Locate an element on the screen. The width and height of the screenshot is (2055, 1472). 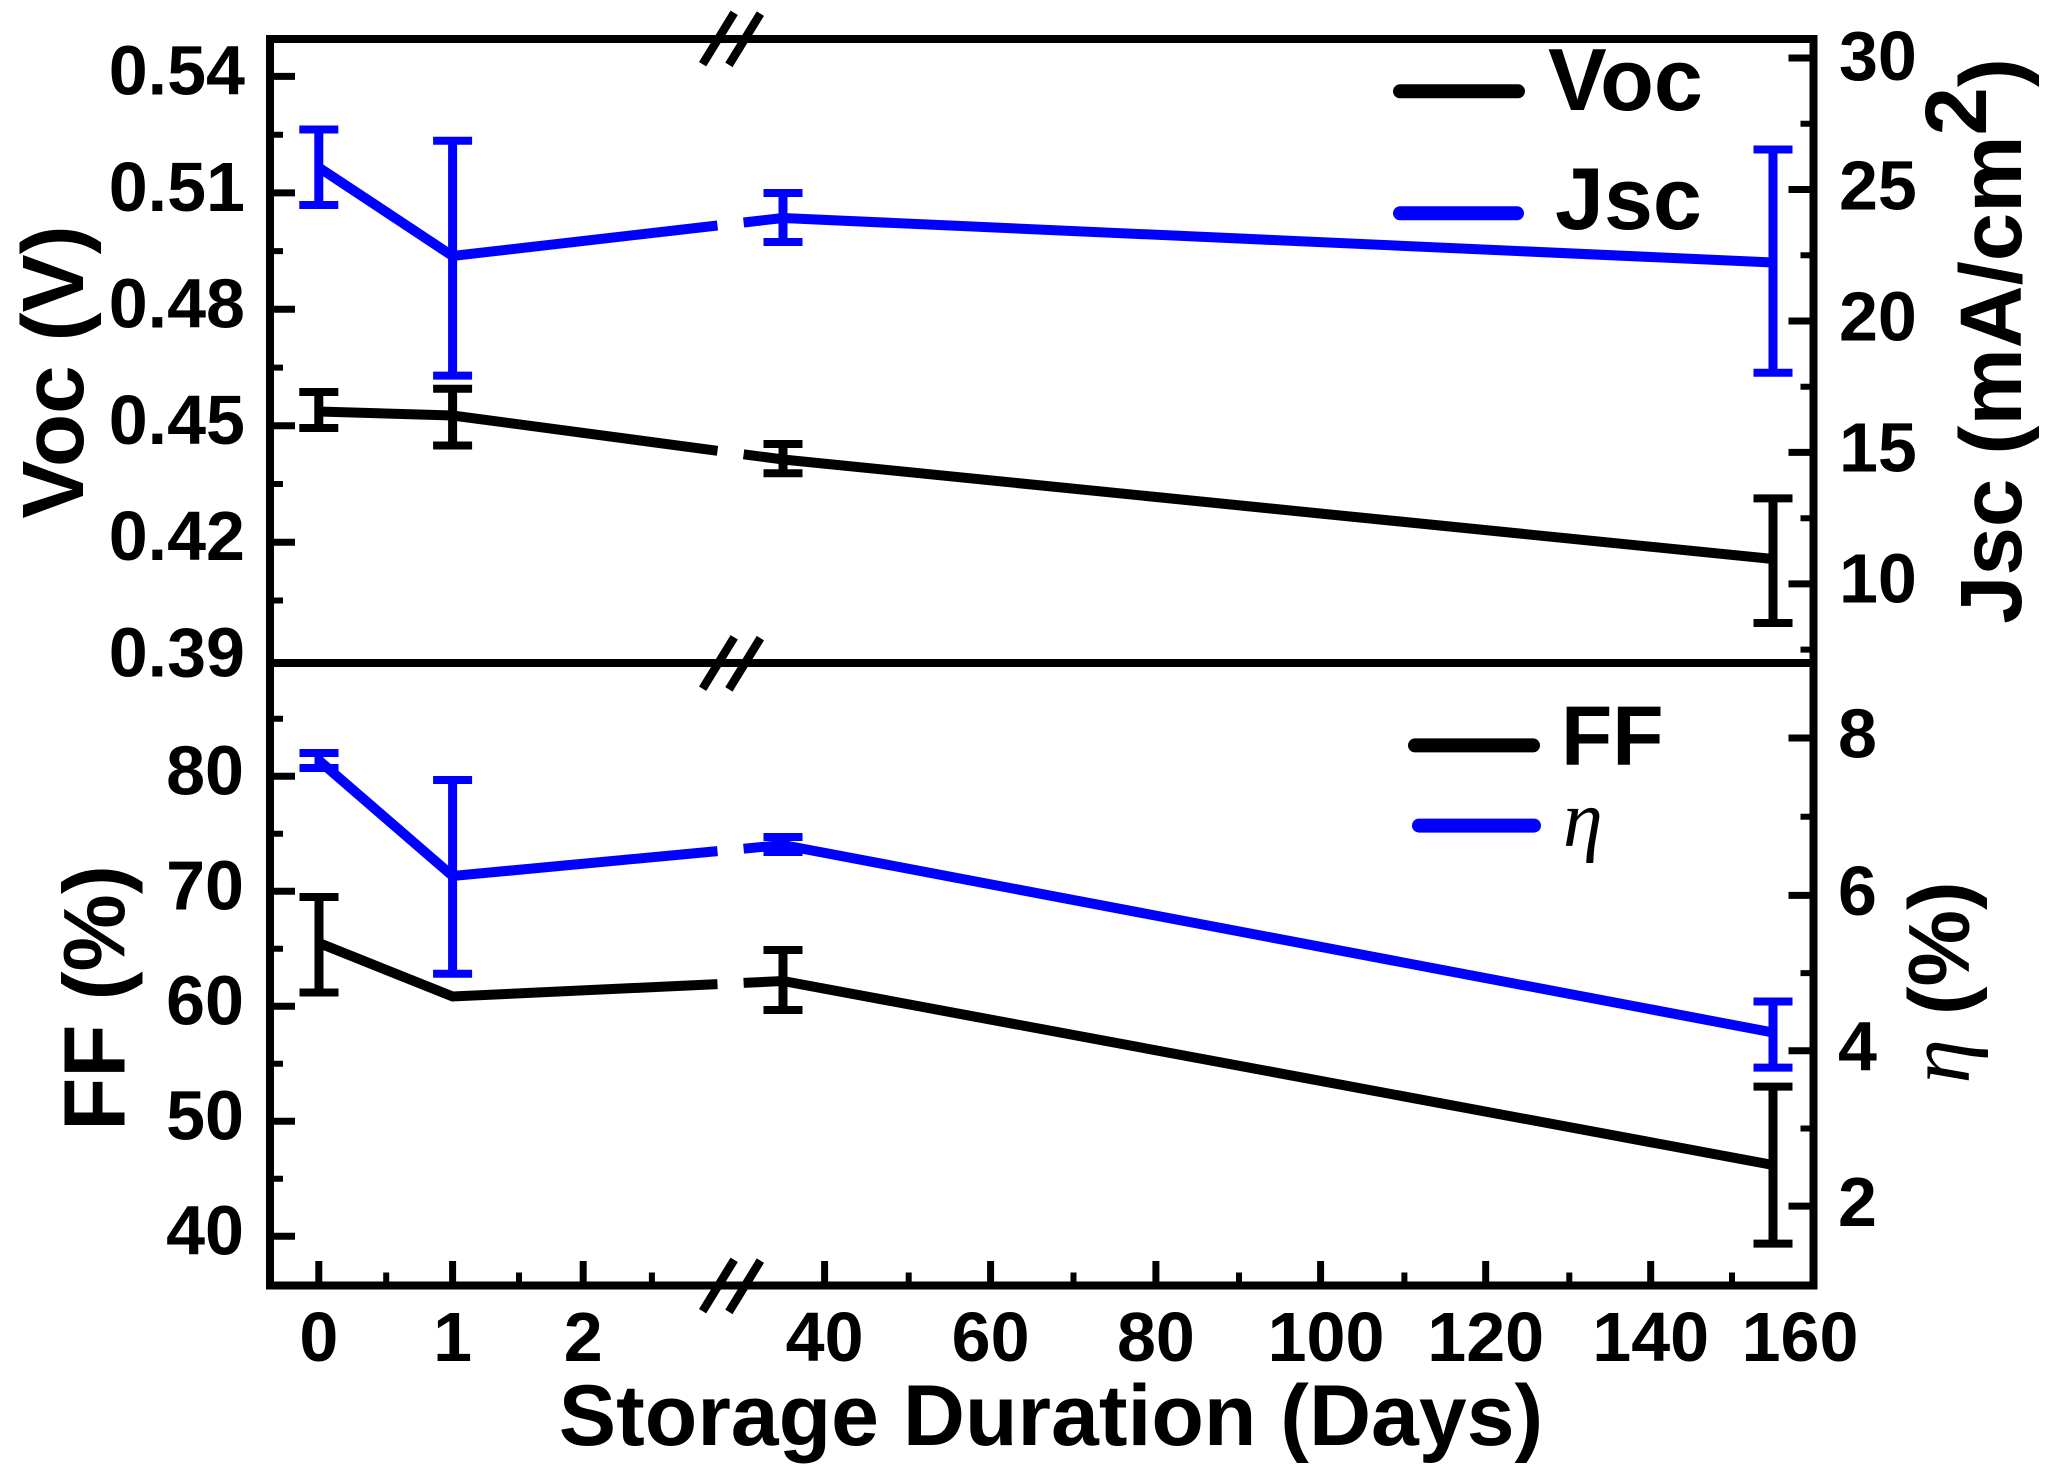
svg-text: 0 is located at coordinates (318, 1337).